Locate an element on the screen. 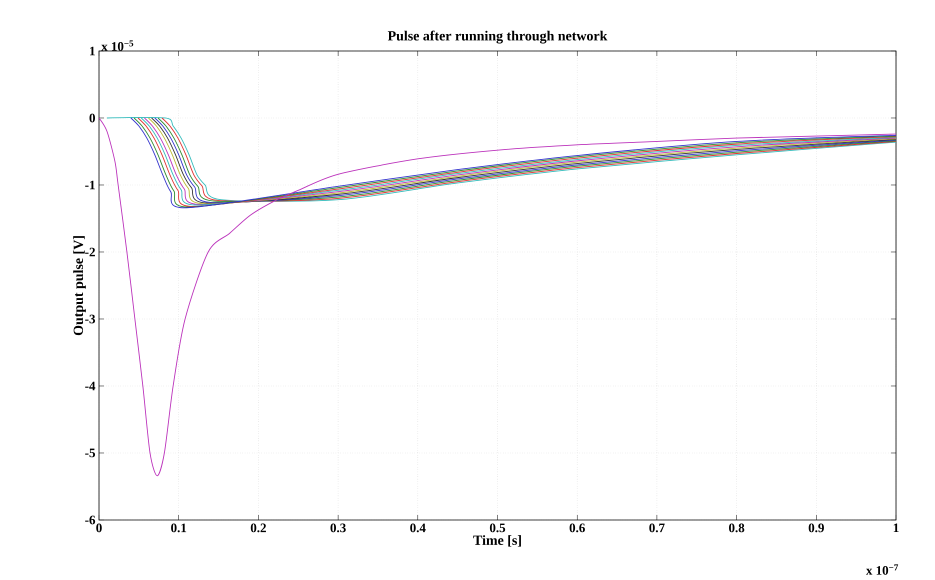 The image size is (935, 580). y-tick-label: -2 is located at coordinates (90, 252).